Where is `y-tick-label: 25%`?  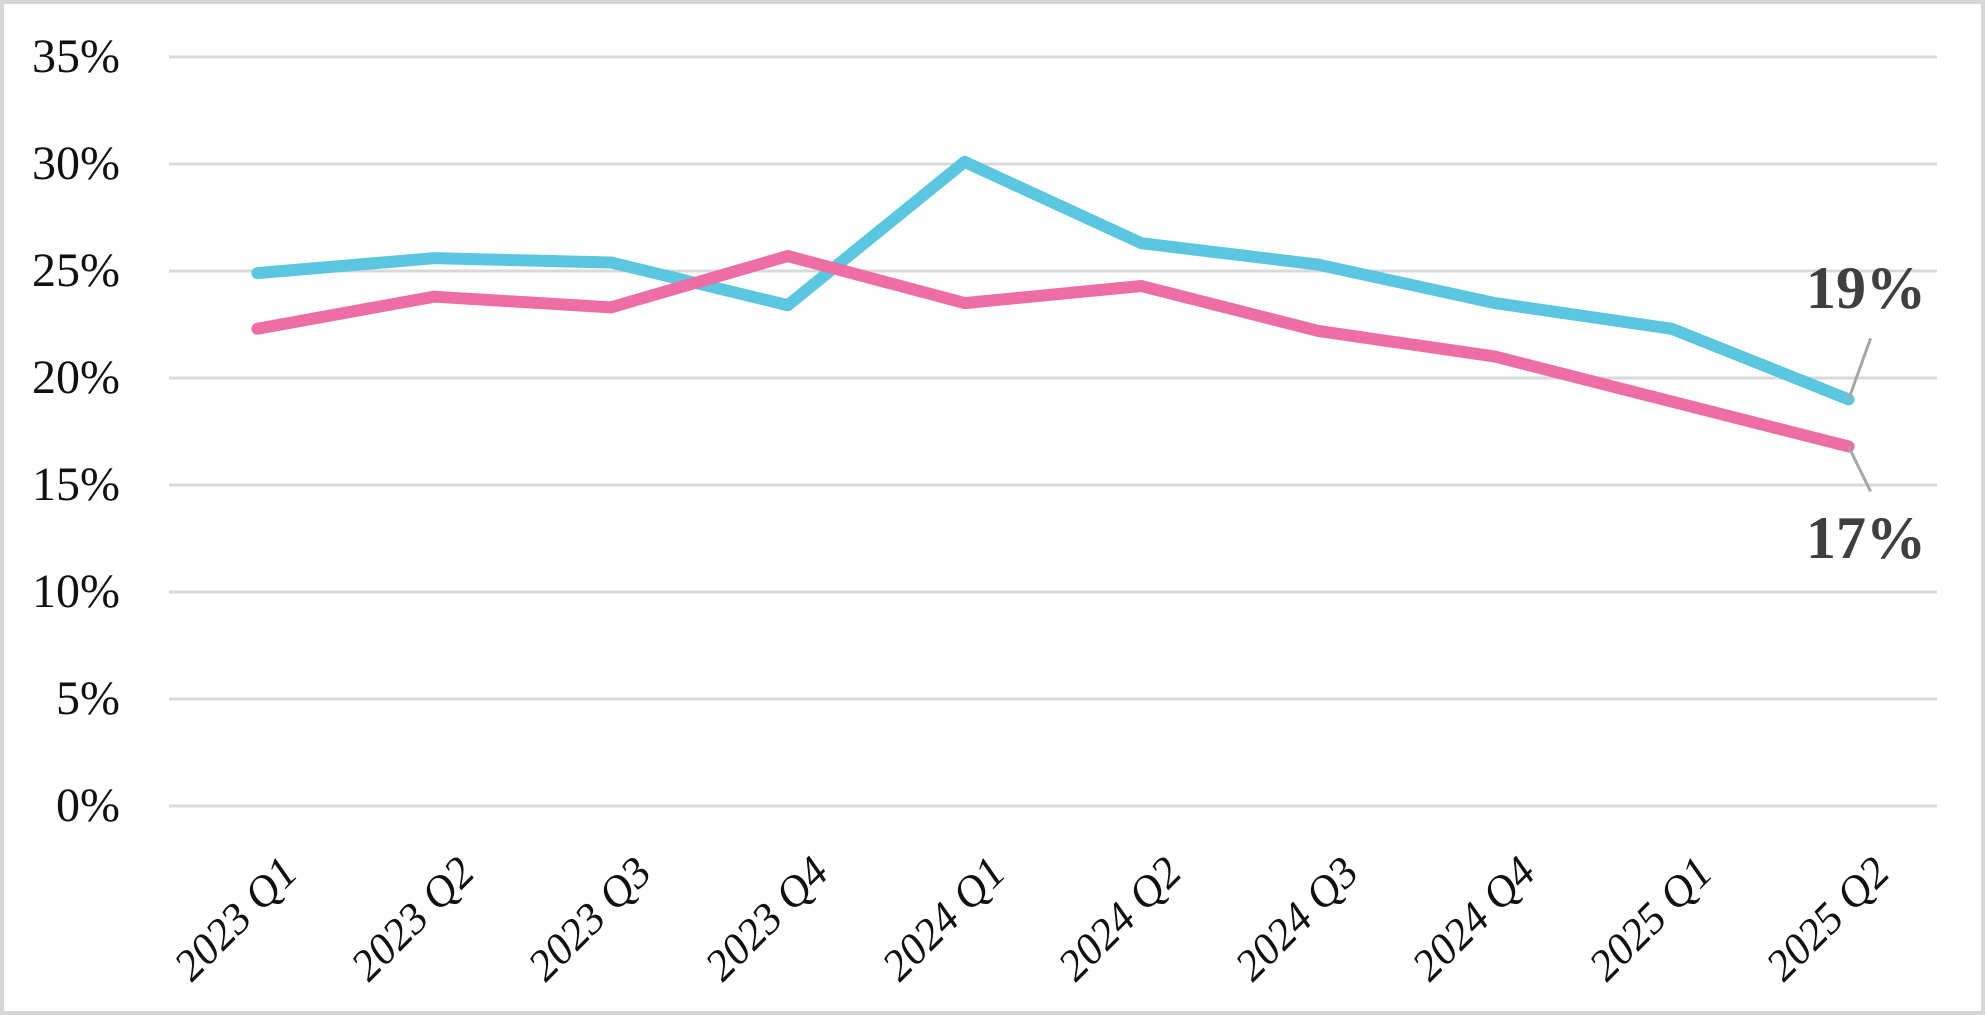 y-tick-label: 25% is located at coordinates (76, 270).